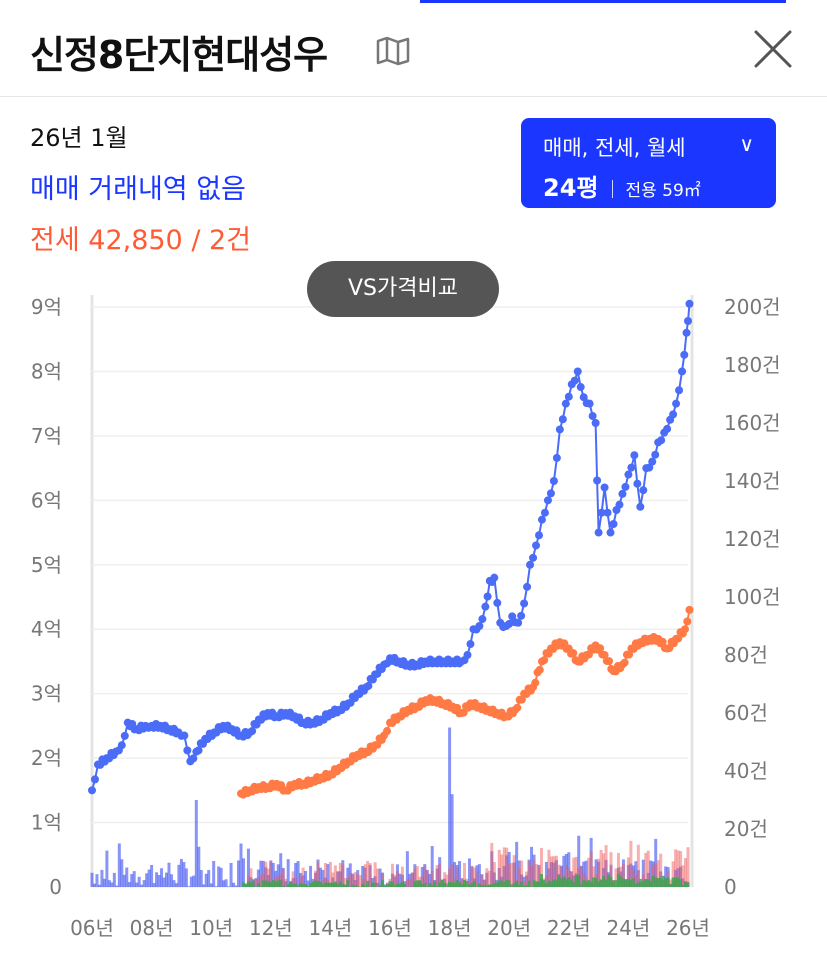 The height and width of the screenshot is (967, 827). What do you see at coordinates (613, 189) in the screenshot?
I see `separator` at bounding box center [613, 189].